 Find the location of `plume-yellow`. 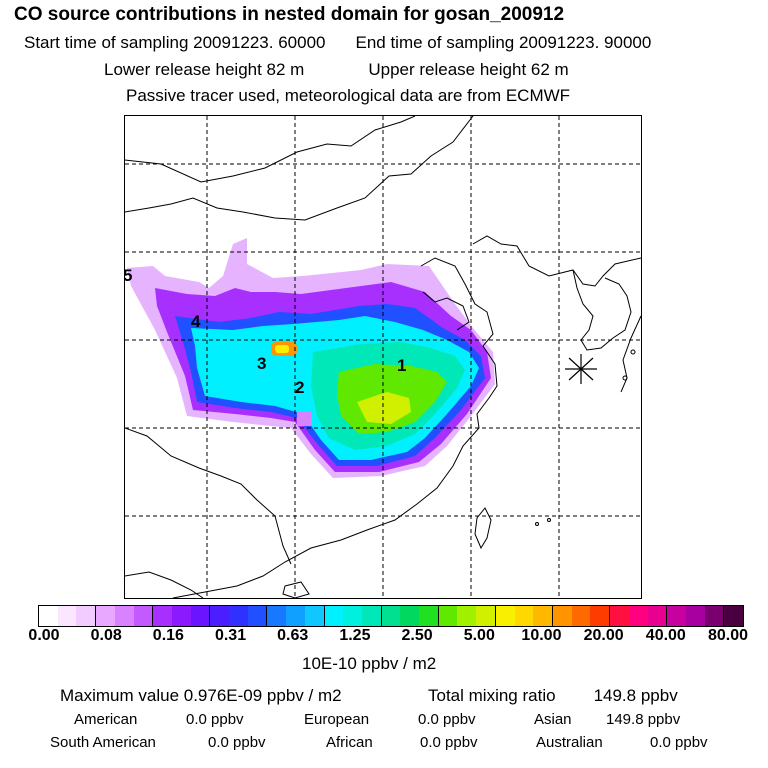

plume-yellow is located at coordinates (384, 408).